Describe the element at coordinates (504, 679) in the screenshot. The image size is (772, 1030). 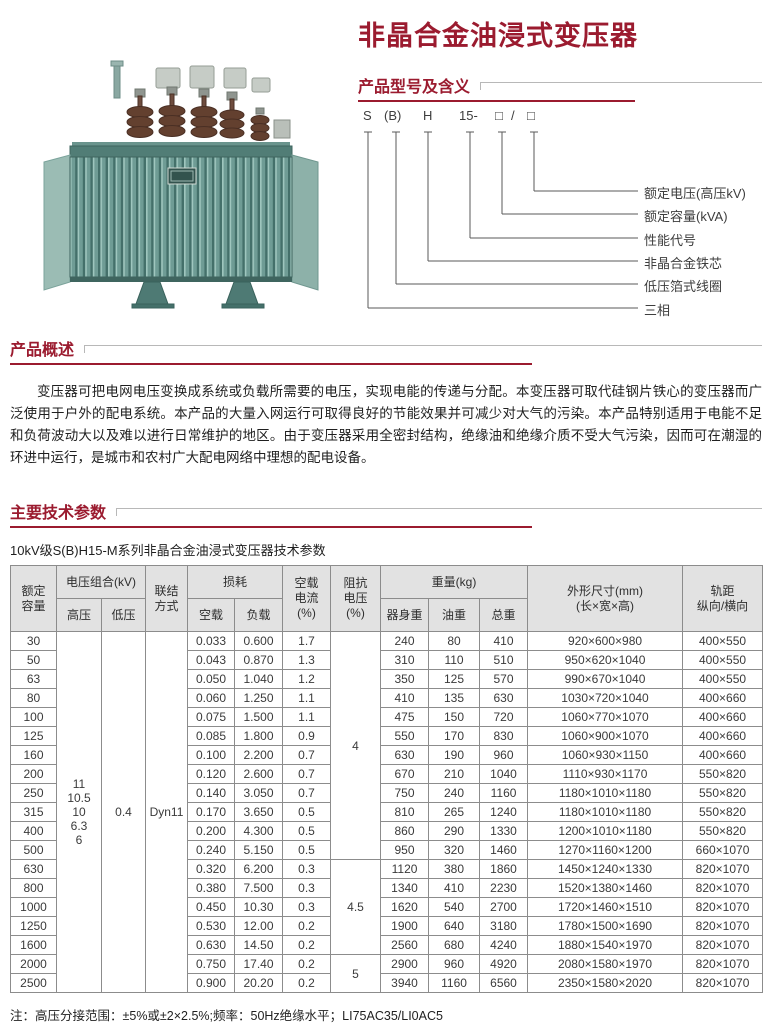
I see `table-cell: 570` at that location.